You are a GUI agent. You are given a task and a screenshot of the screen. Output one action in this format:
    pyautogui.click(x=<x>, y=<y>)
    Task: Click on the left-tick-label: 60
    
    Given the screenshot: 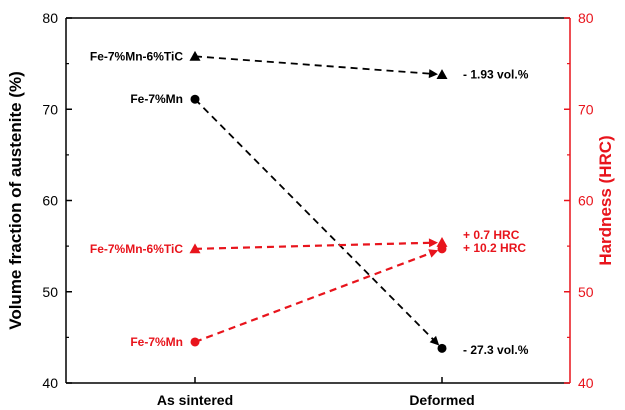 What is the action you would take?
    pyautogui.click(x=50, y=201)
    